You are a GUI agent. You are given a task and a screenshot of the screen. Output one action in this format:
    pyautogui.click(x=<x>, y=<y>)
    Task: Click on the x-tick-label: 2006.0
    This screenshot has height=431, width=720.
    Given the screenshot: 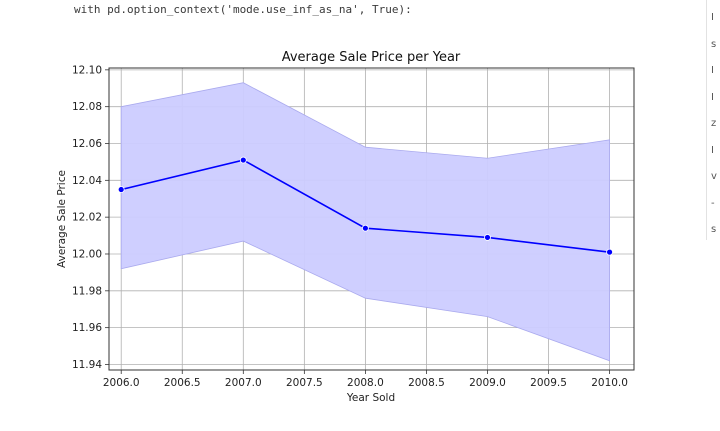 What is the action you would take?
    pyautogui.click(x=121, y=383)
    